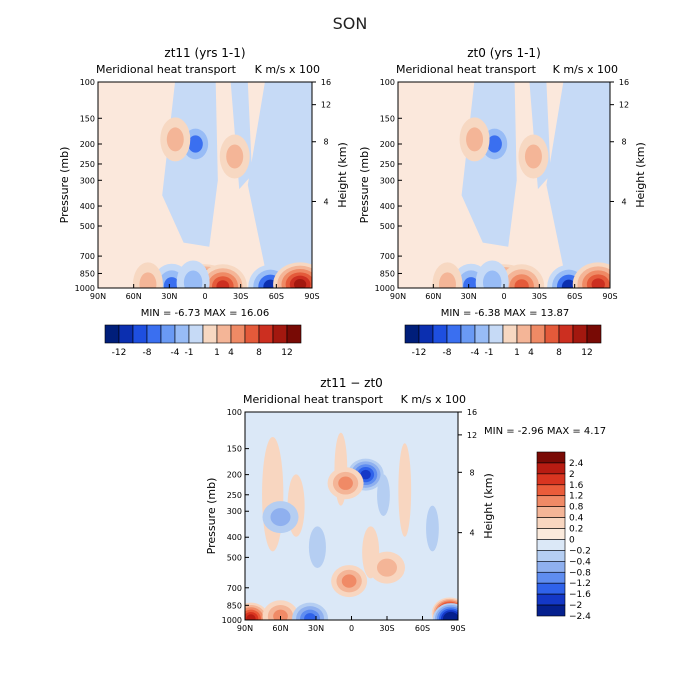  Describe the element at coordinates (580, 584) in the screenshot. I see `colorbar-label: −1.2` at that location.